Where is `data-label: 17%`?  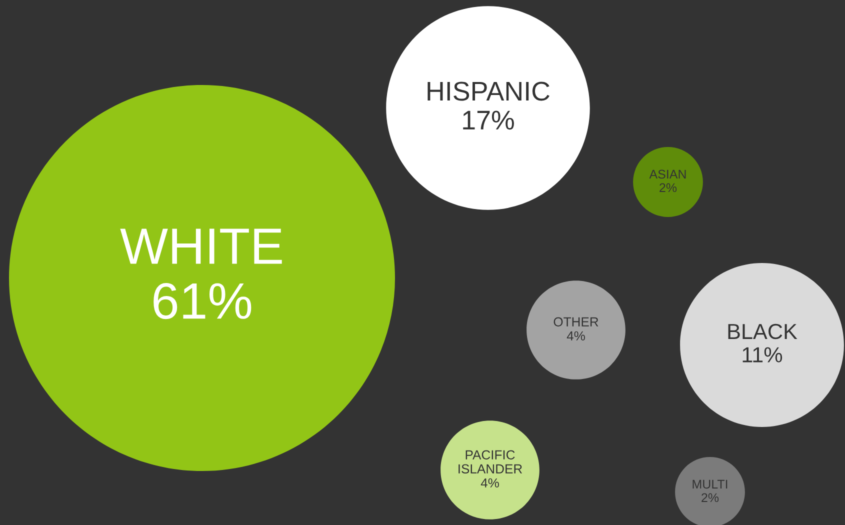 data-label: 17% is located at coordinates (488, 120).